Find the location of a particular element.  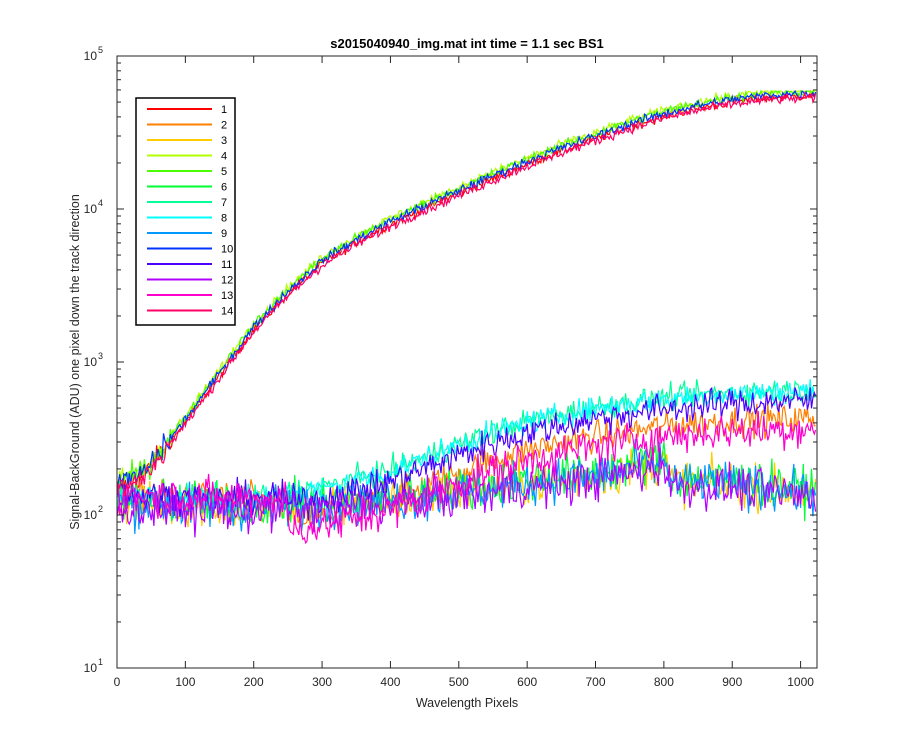

y-tick-exponent: 4 is located at coordinates (100, 203).